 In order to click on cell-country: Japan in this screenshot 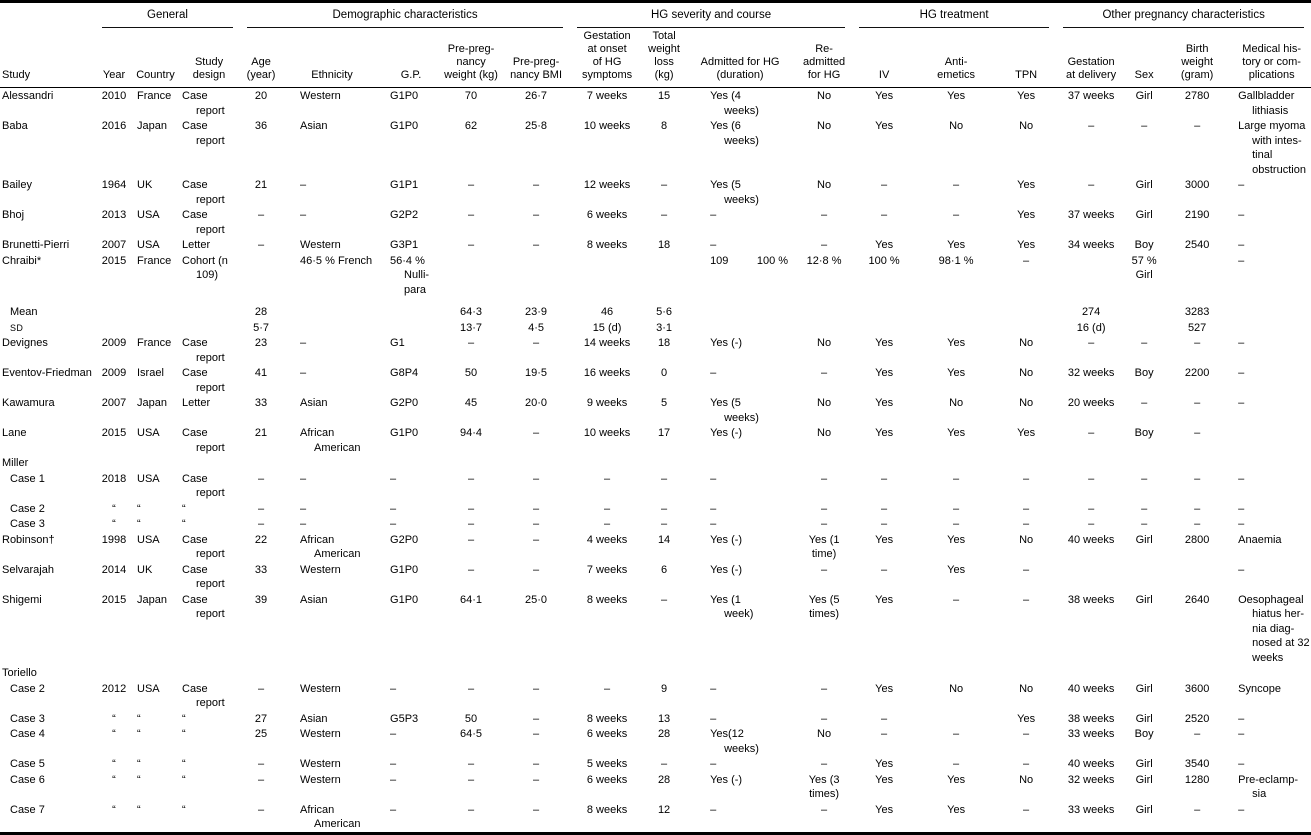, I will do `click(152, 126)`.